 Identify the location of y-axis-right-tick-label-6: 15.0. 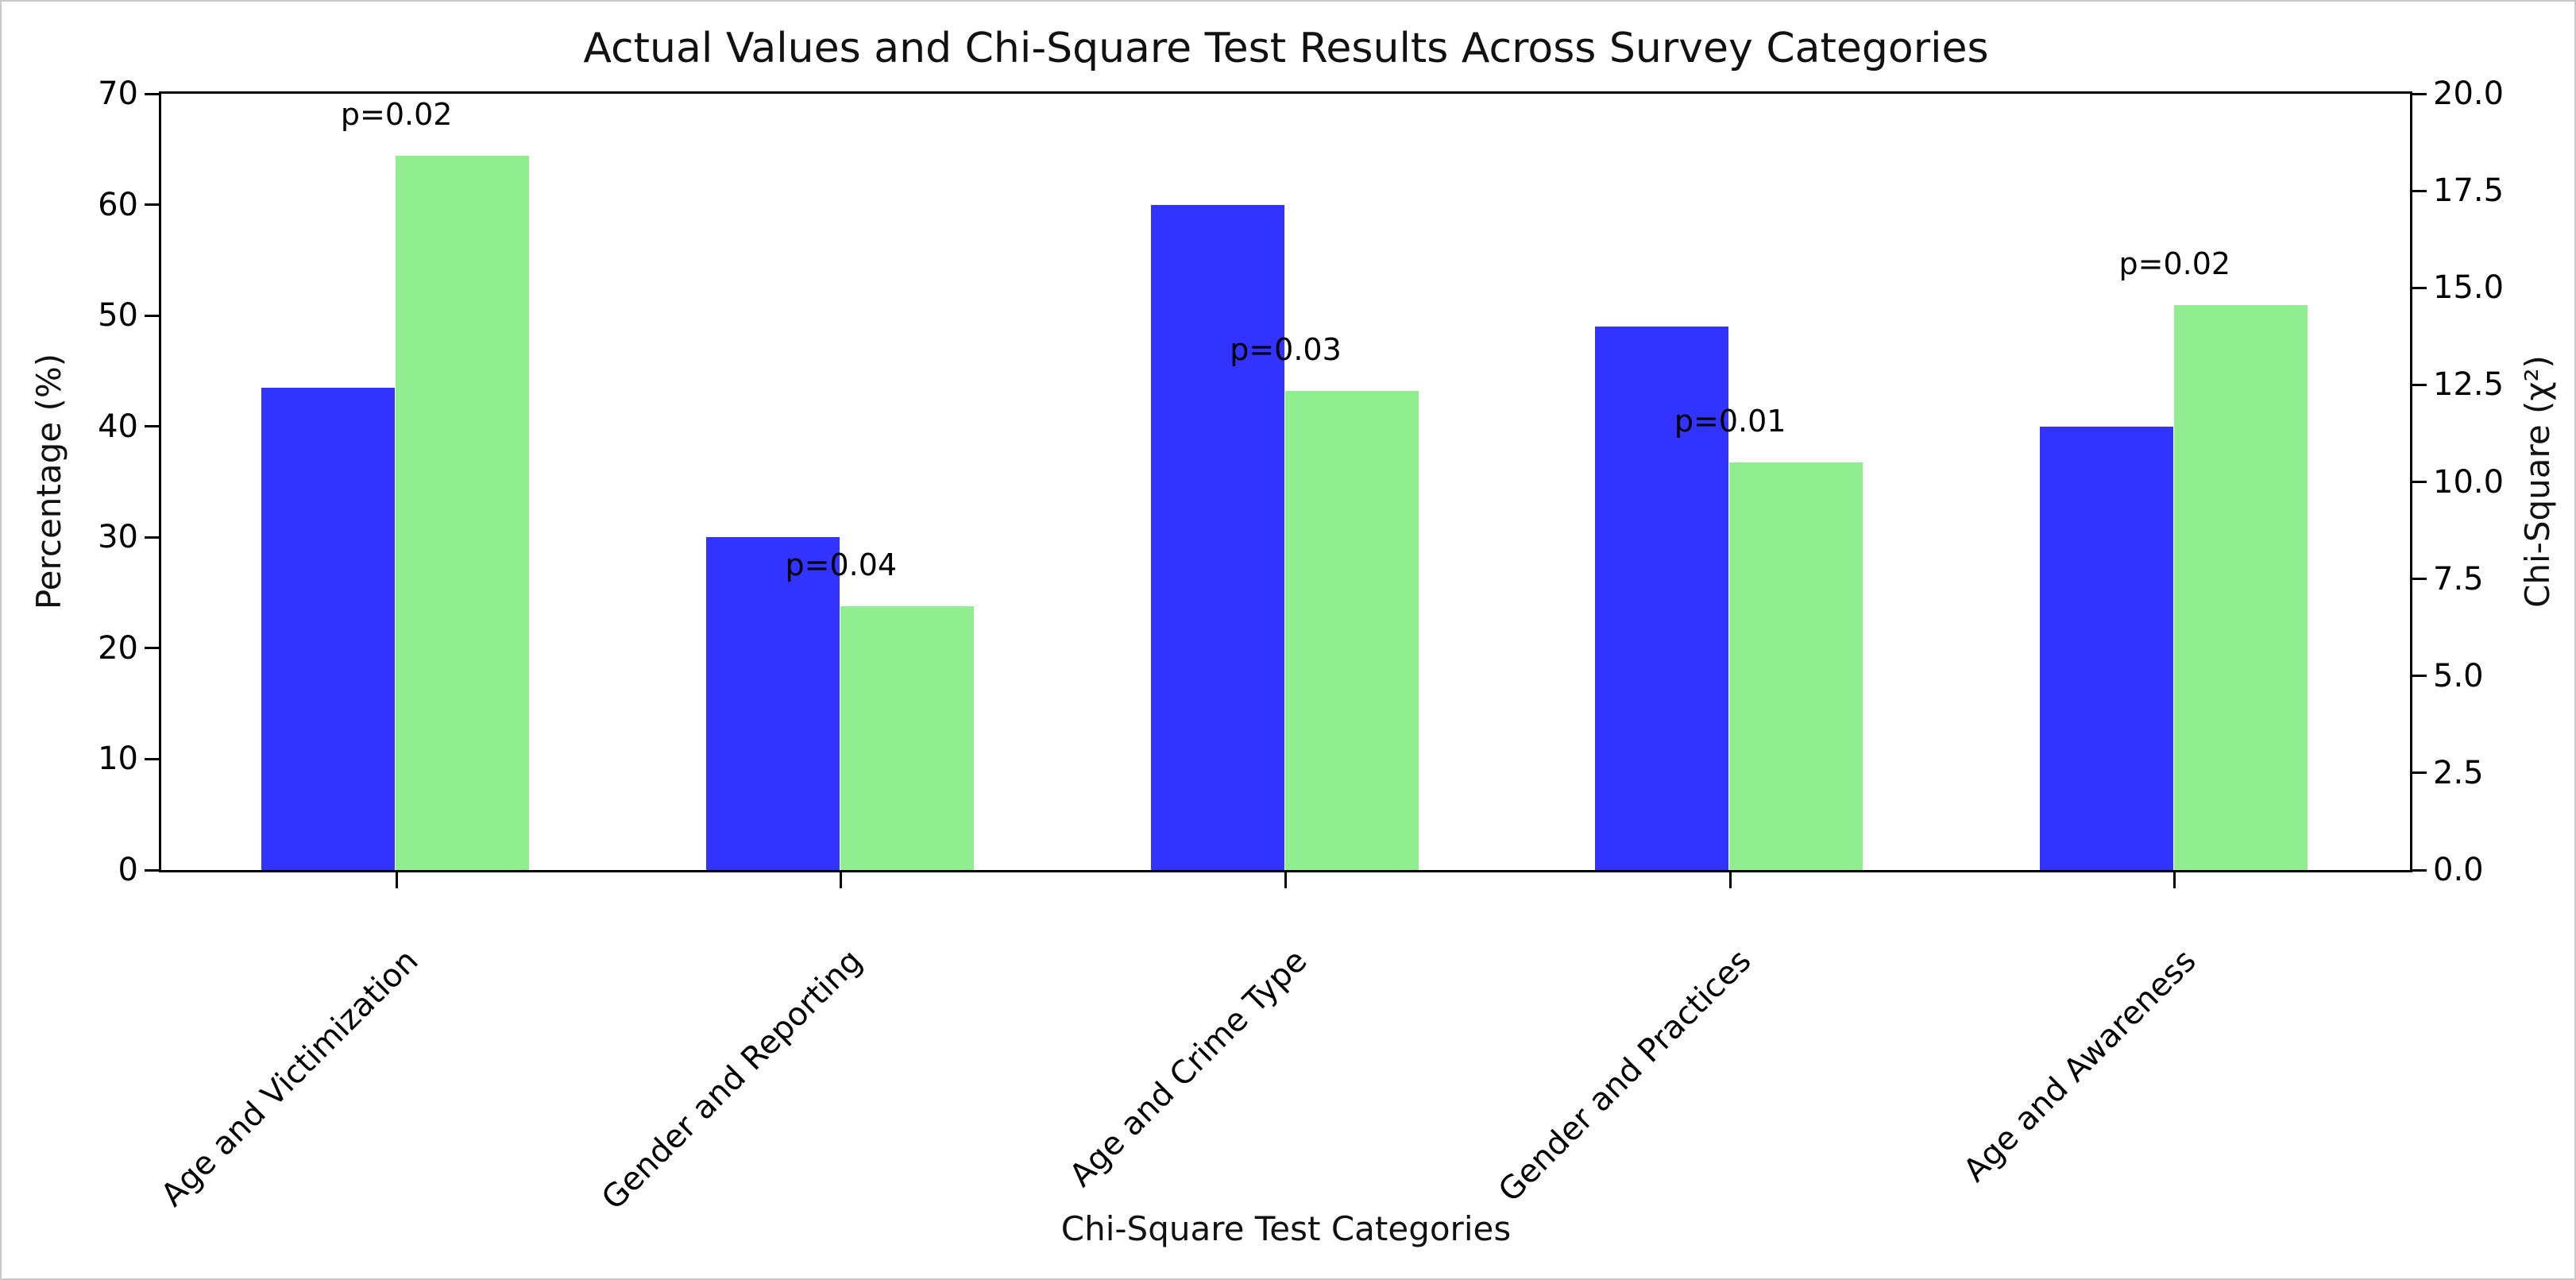
(2469, 288).